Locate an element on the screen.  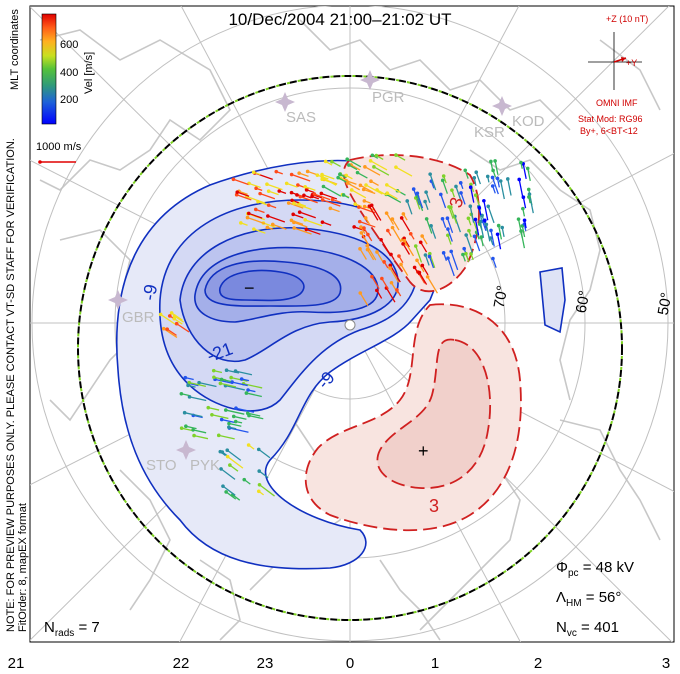
station-sto: STO is located at coordinates (161, 465).